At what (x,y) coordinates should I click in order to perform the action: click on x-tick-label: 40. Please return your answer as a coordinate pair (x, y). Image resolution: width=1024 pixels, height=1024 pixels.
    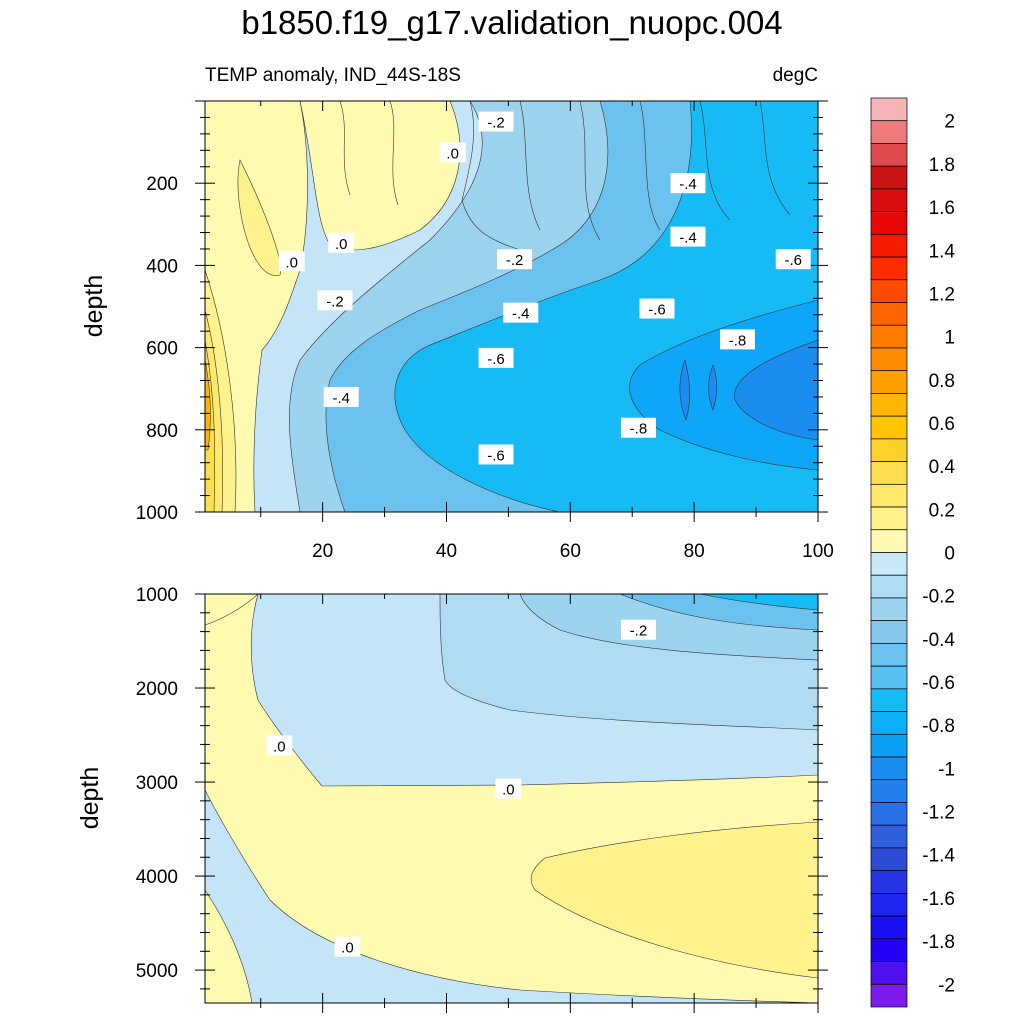
    Looking at the image, I should click on (446, 551).